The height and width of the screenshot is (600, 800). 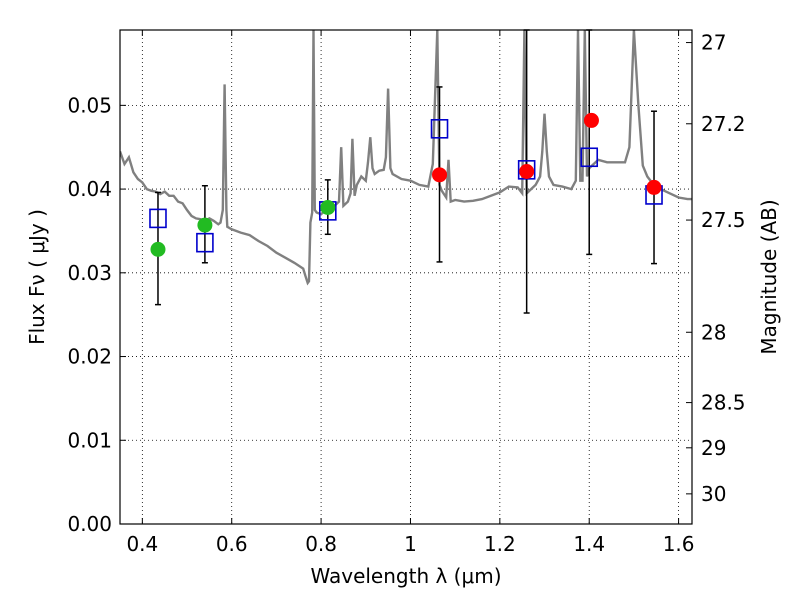 I want to click on y-tick-label: 0.03, so click(x=89, y=273).